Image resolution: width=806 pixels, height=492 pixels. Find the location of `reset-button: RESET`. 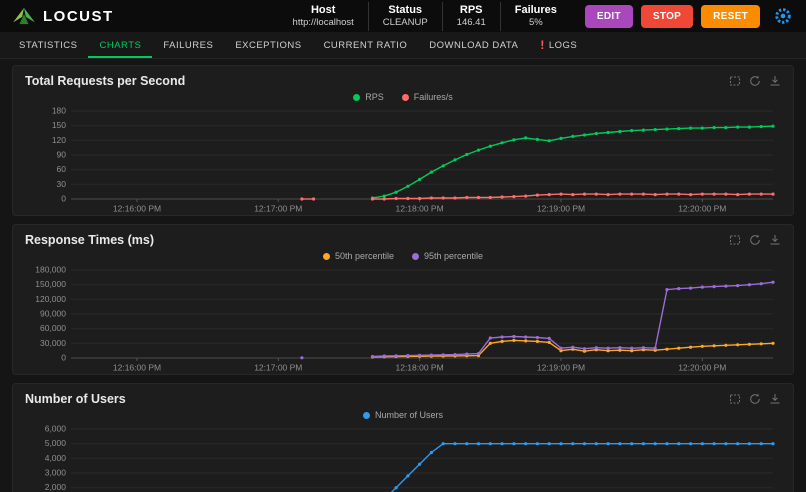

reset-button: RESET is located at coordinates (730, 16).